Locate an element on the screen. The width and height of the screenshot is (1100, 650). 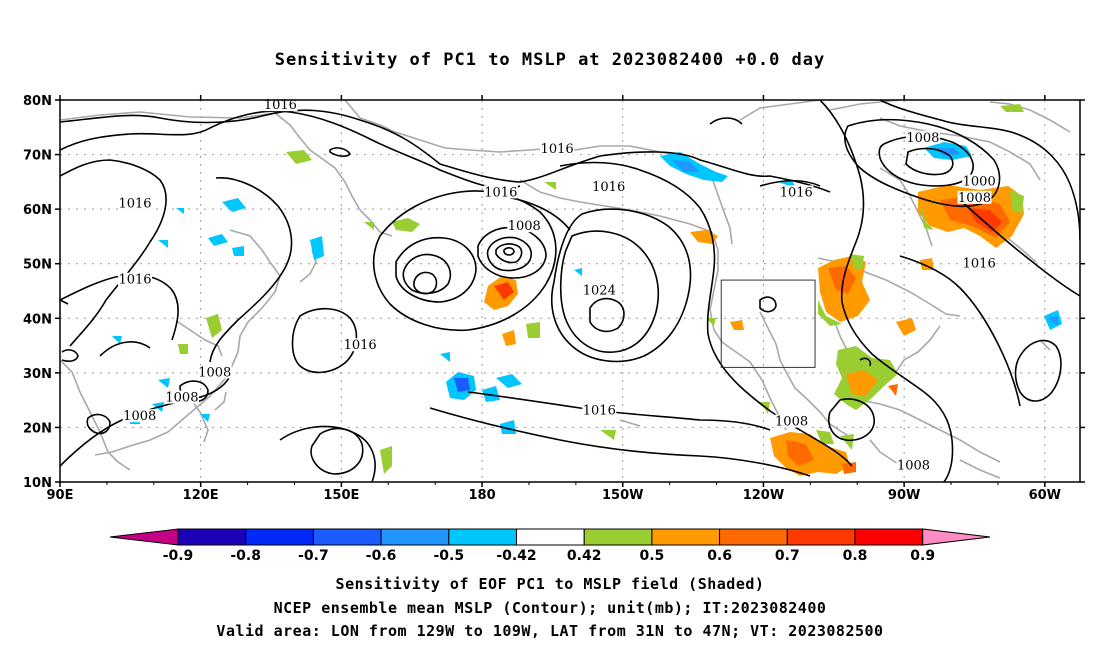
contour-label: 1000 is located at coordinates (979, 181).